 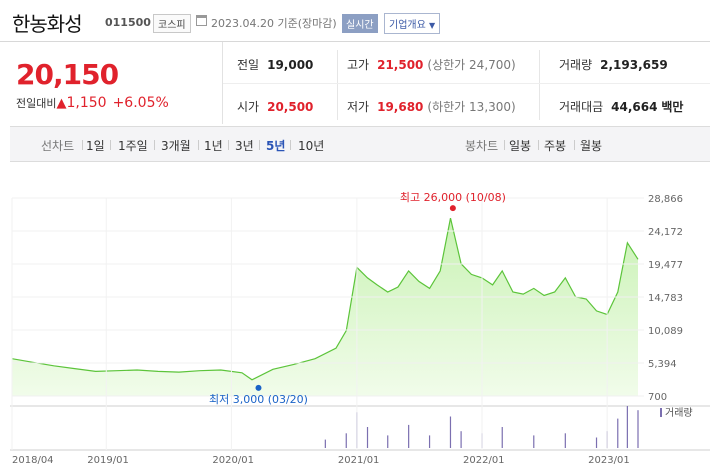 I want to click on price-panel: 20,150 전일대비▲1,150 +6.05%, so click(x=115, y=83).